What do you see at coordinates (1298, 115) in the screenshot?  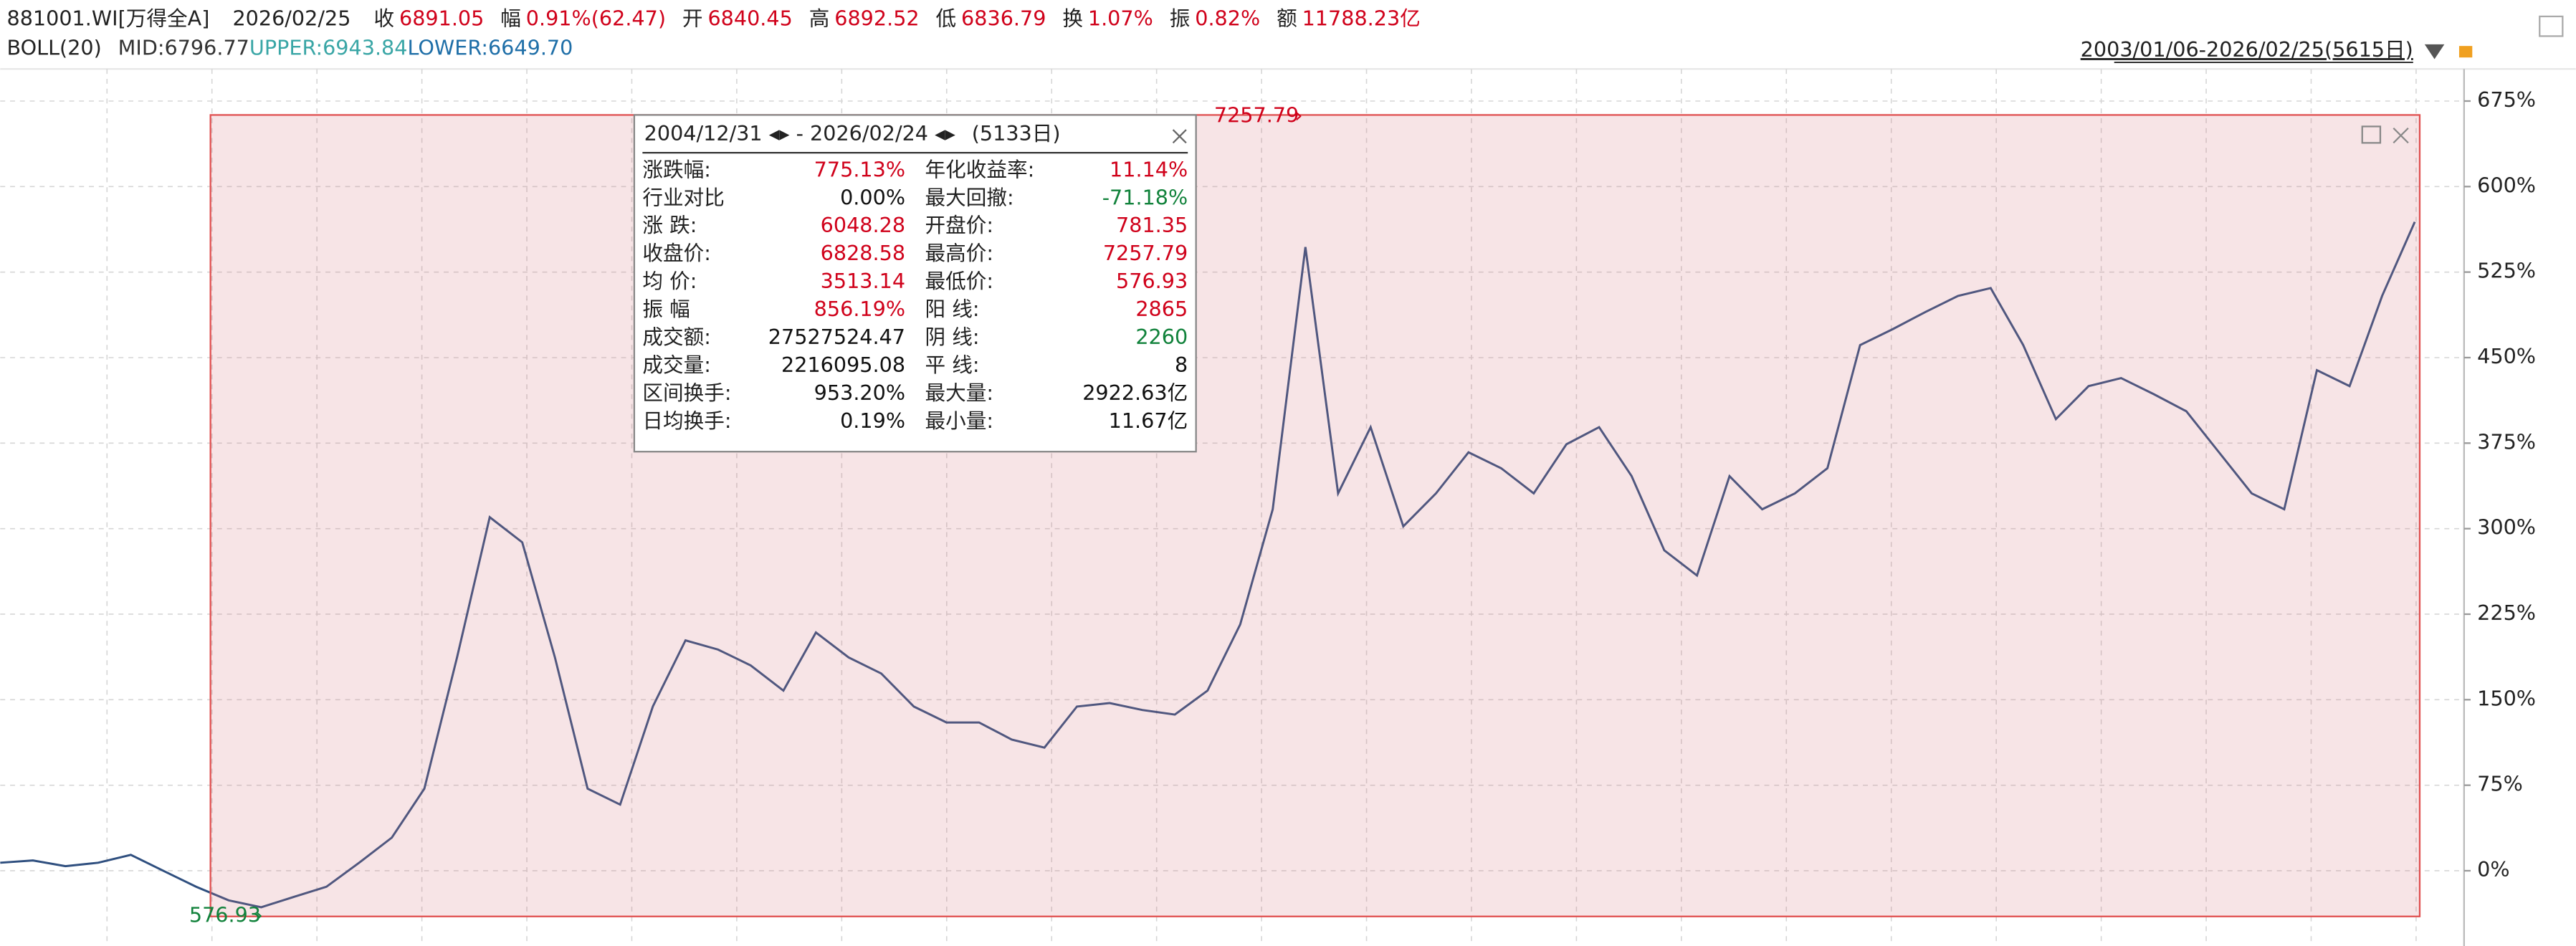 I see `max-arrow: ›` at bounding box center [1298, 115].